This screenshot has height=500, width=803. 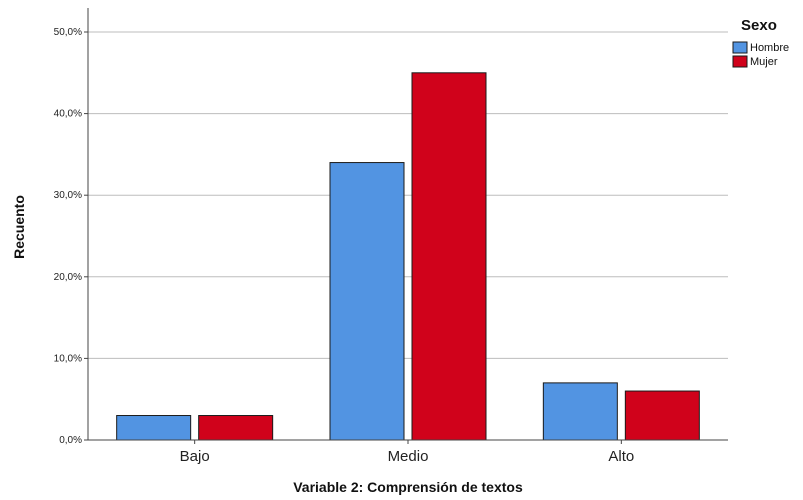 I want to click on legend-swatch-mujer, so click(x=740, y=61).